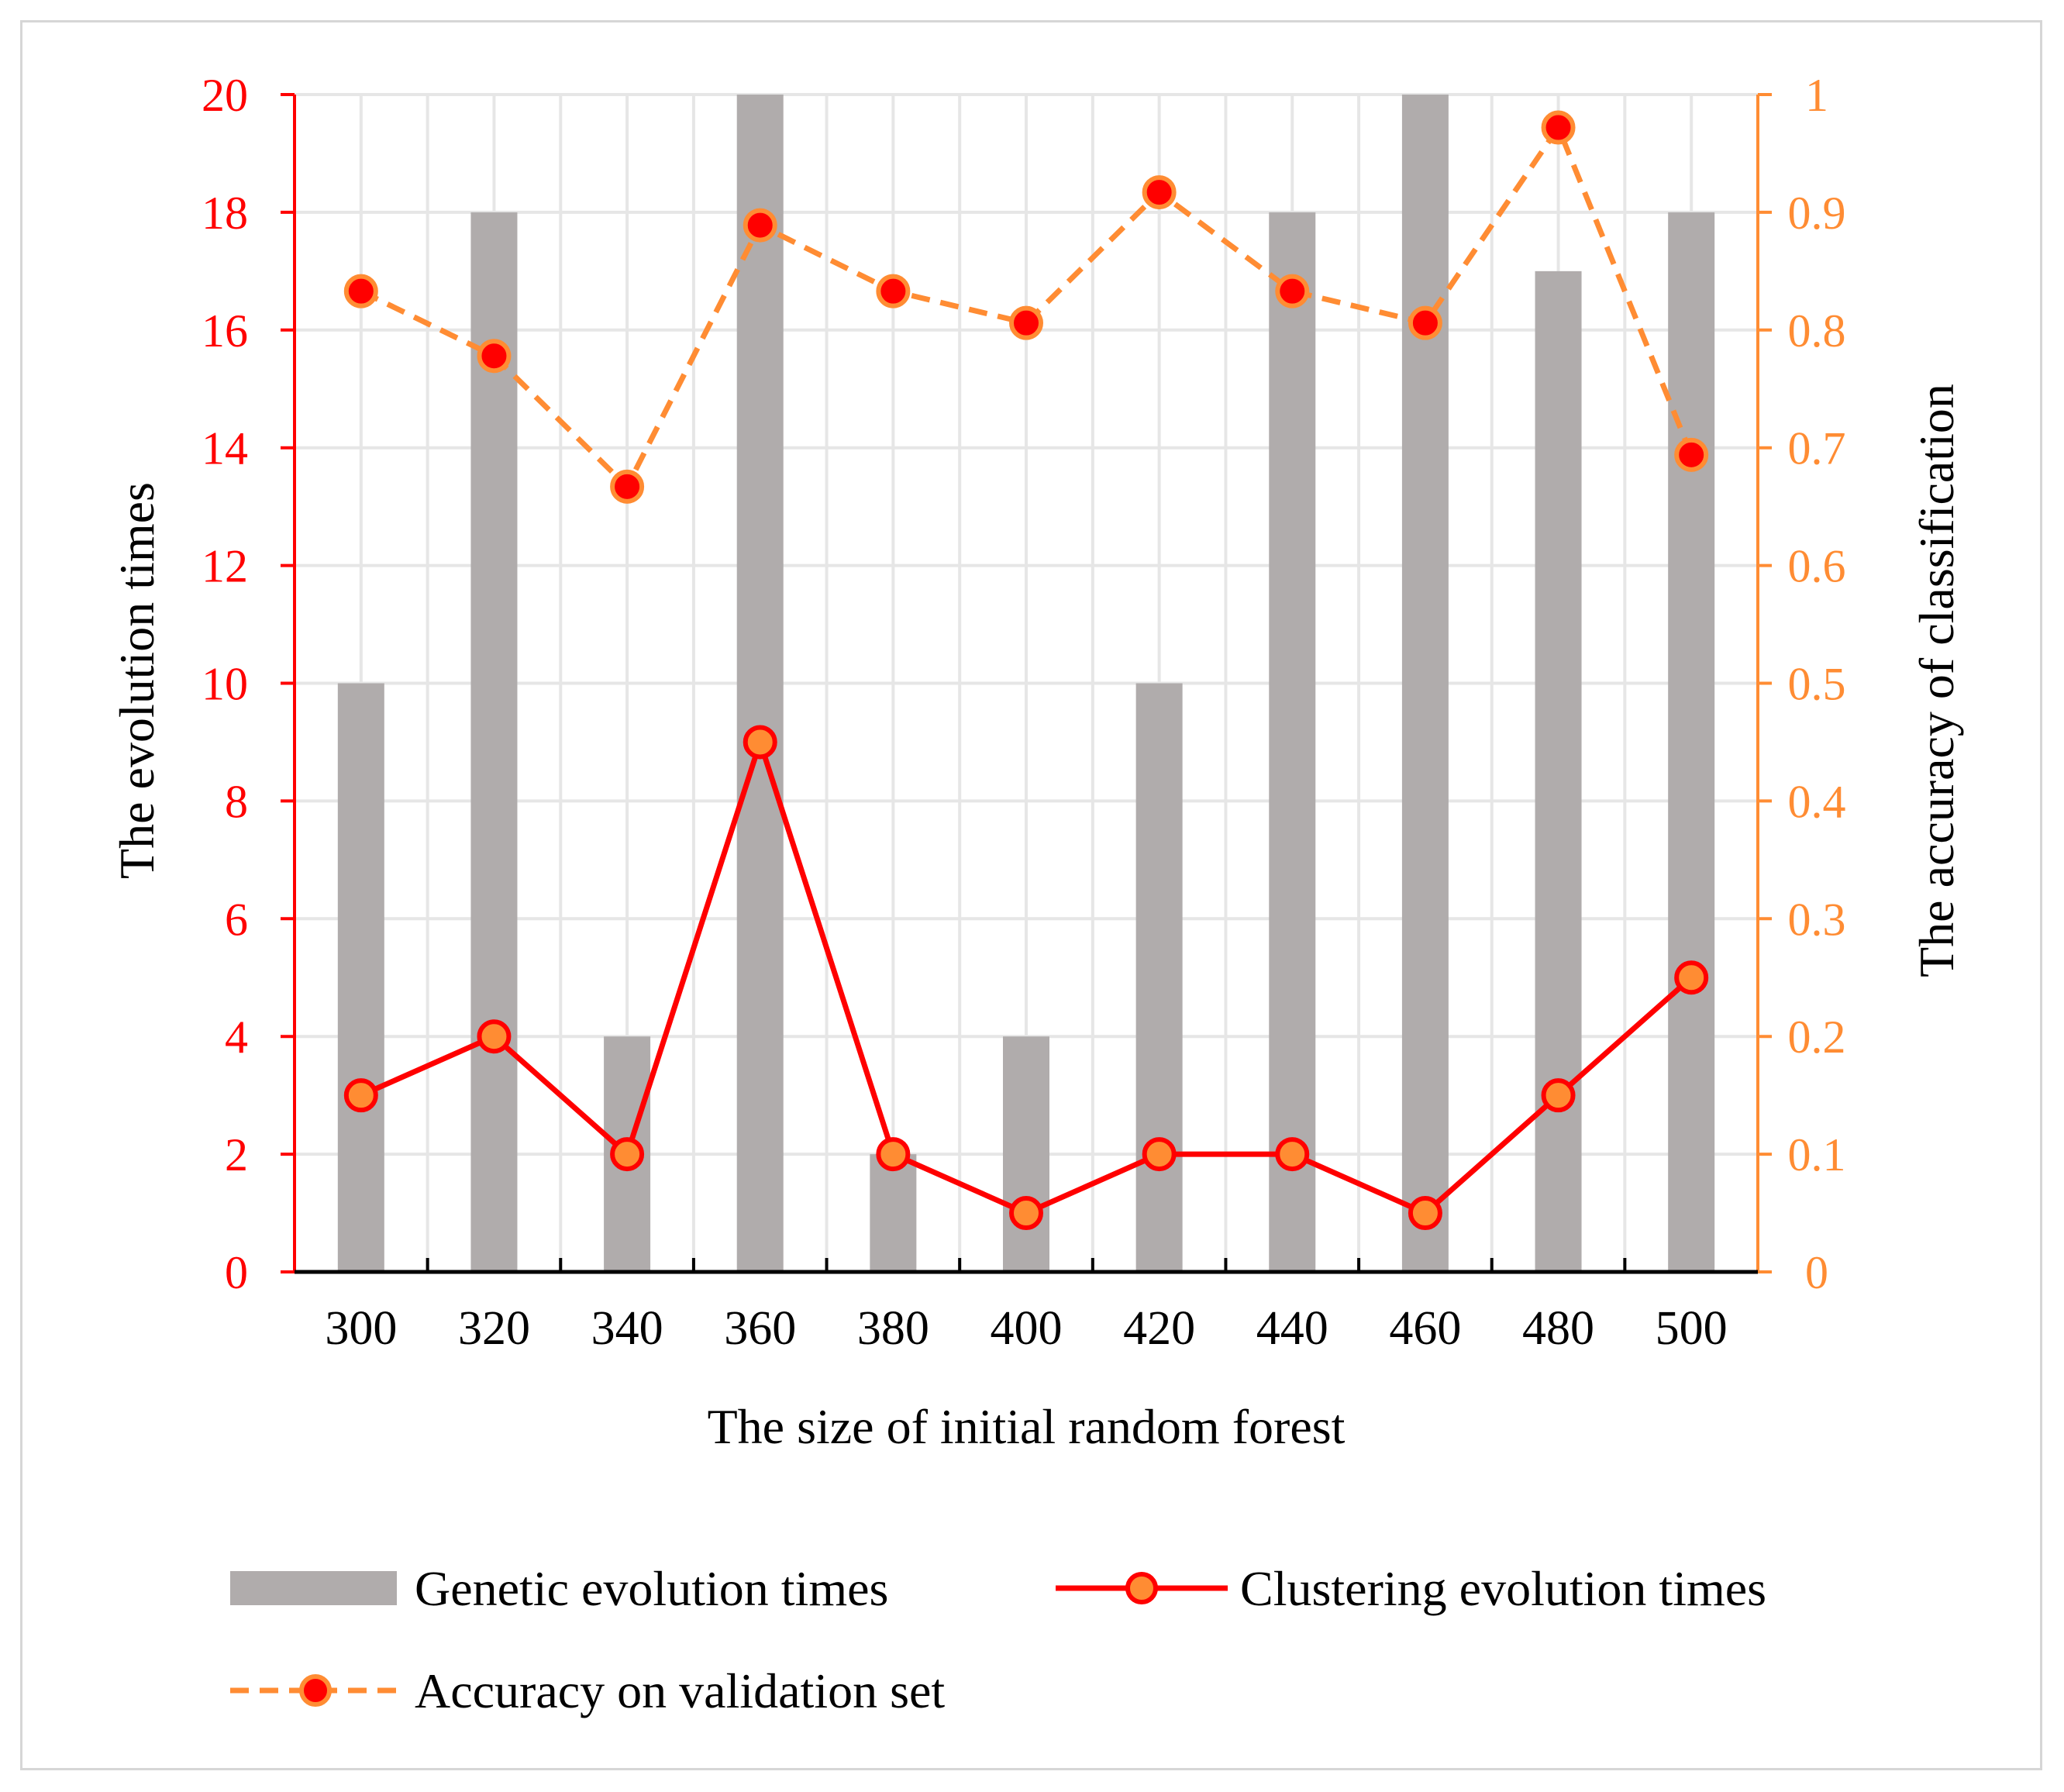 The image size is (2064, 1792). What do you see at coordinates (237, 919) in the screenshot?
I see `left-tick-label: 6` at bounding box center [237, 919].